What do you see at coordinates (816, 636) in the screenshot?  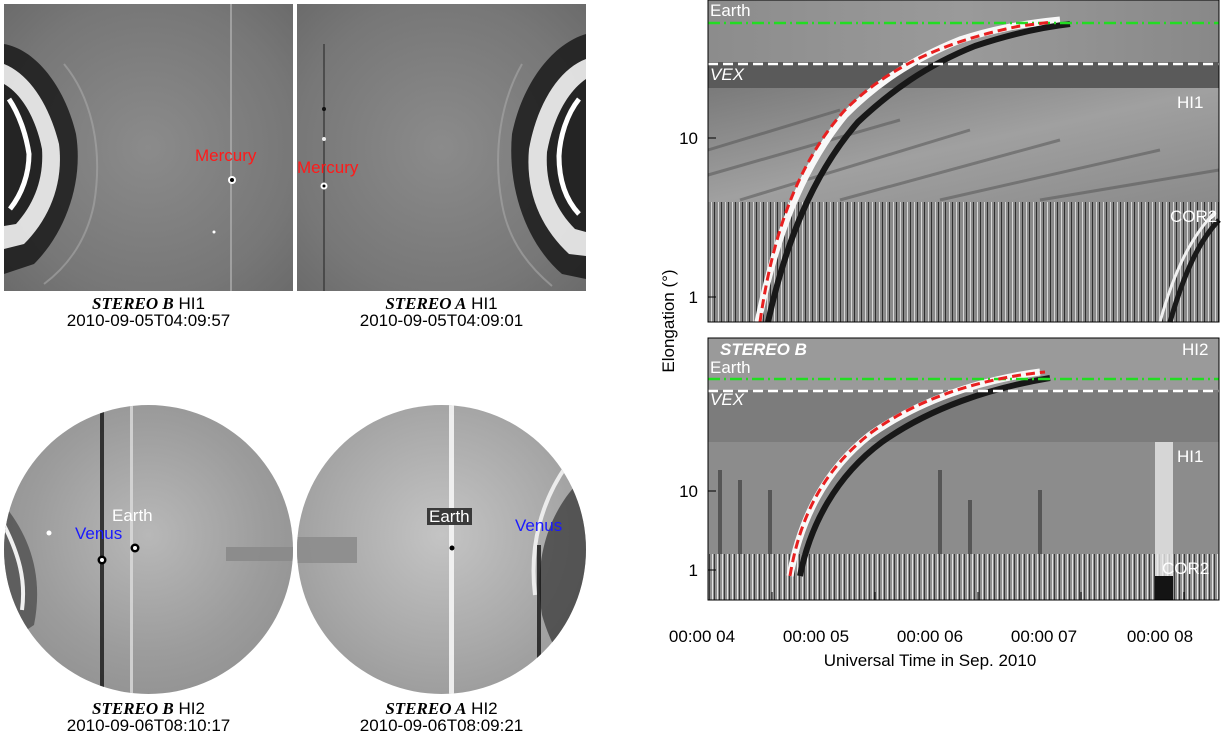 I see `x-tick-label: 00:00 05` at bounding box center [816, 636].